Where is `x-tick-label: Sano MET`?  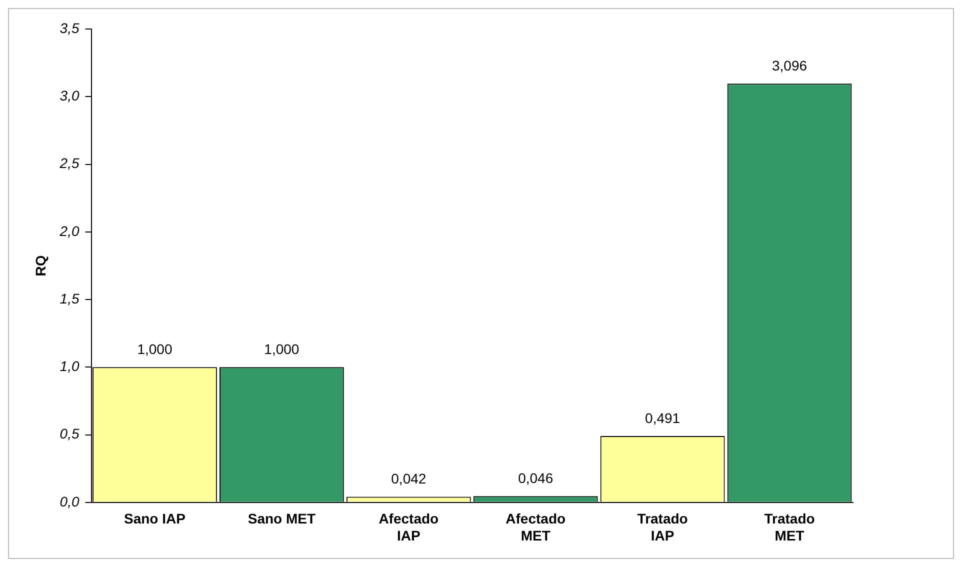
x-tick-label: Sano MET is located at coordinates (282, 518).